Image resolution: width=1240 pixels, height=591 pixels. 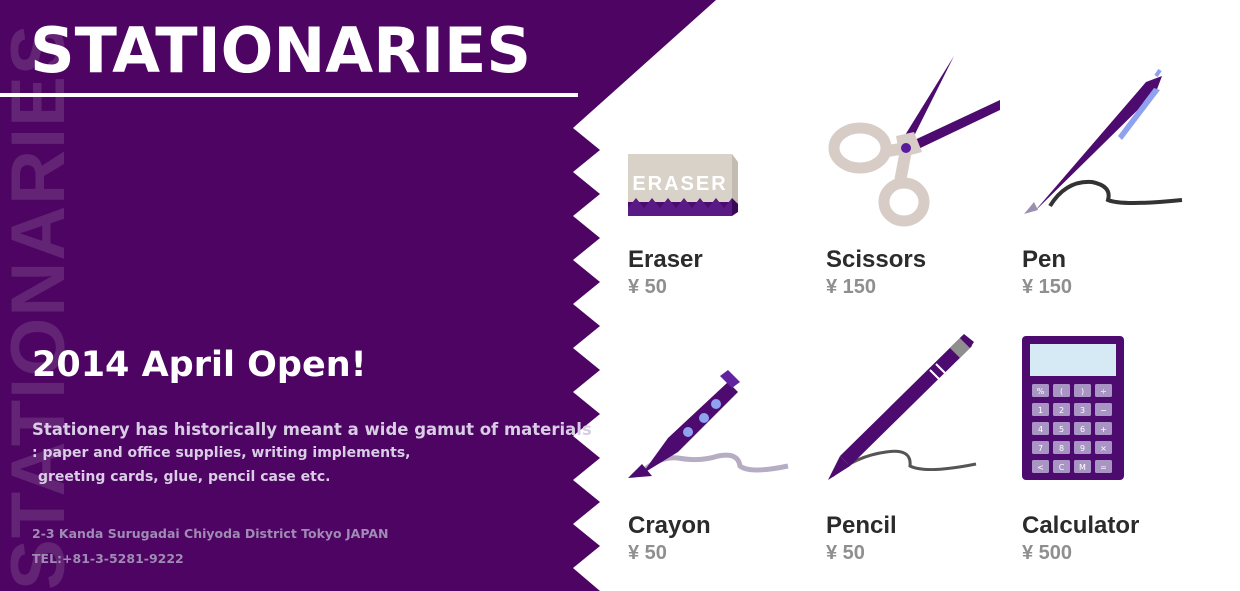 What do you see at coordinates (281, 50) in the screenshot?
I see `store-title: STATIONARIES` at bounding box center [281, 50].